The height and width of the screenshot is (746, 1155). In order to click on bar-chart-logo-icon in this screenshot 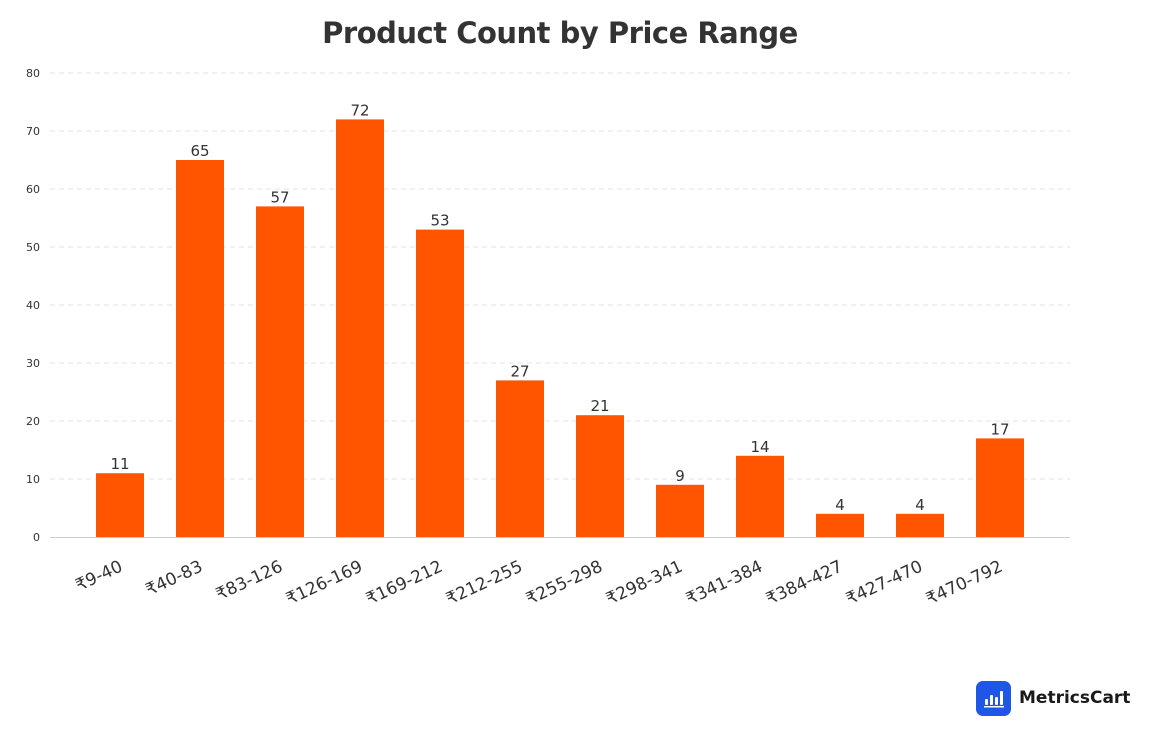, I will do `click(993, 698)`.